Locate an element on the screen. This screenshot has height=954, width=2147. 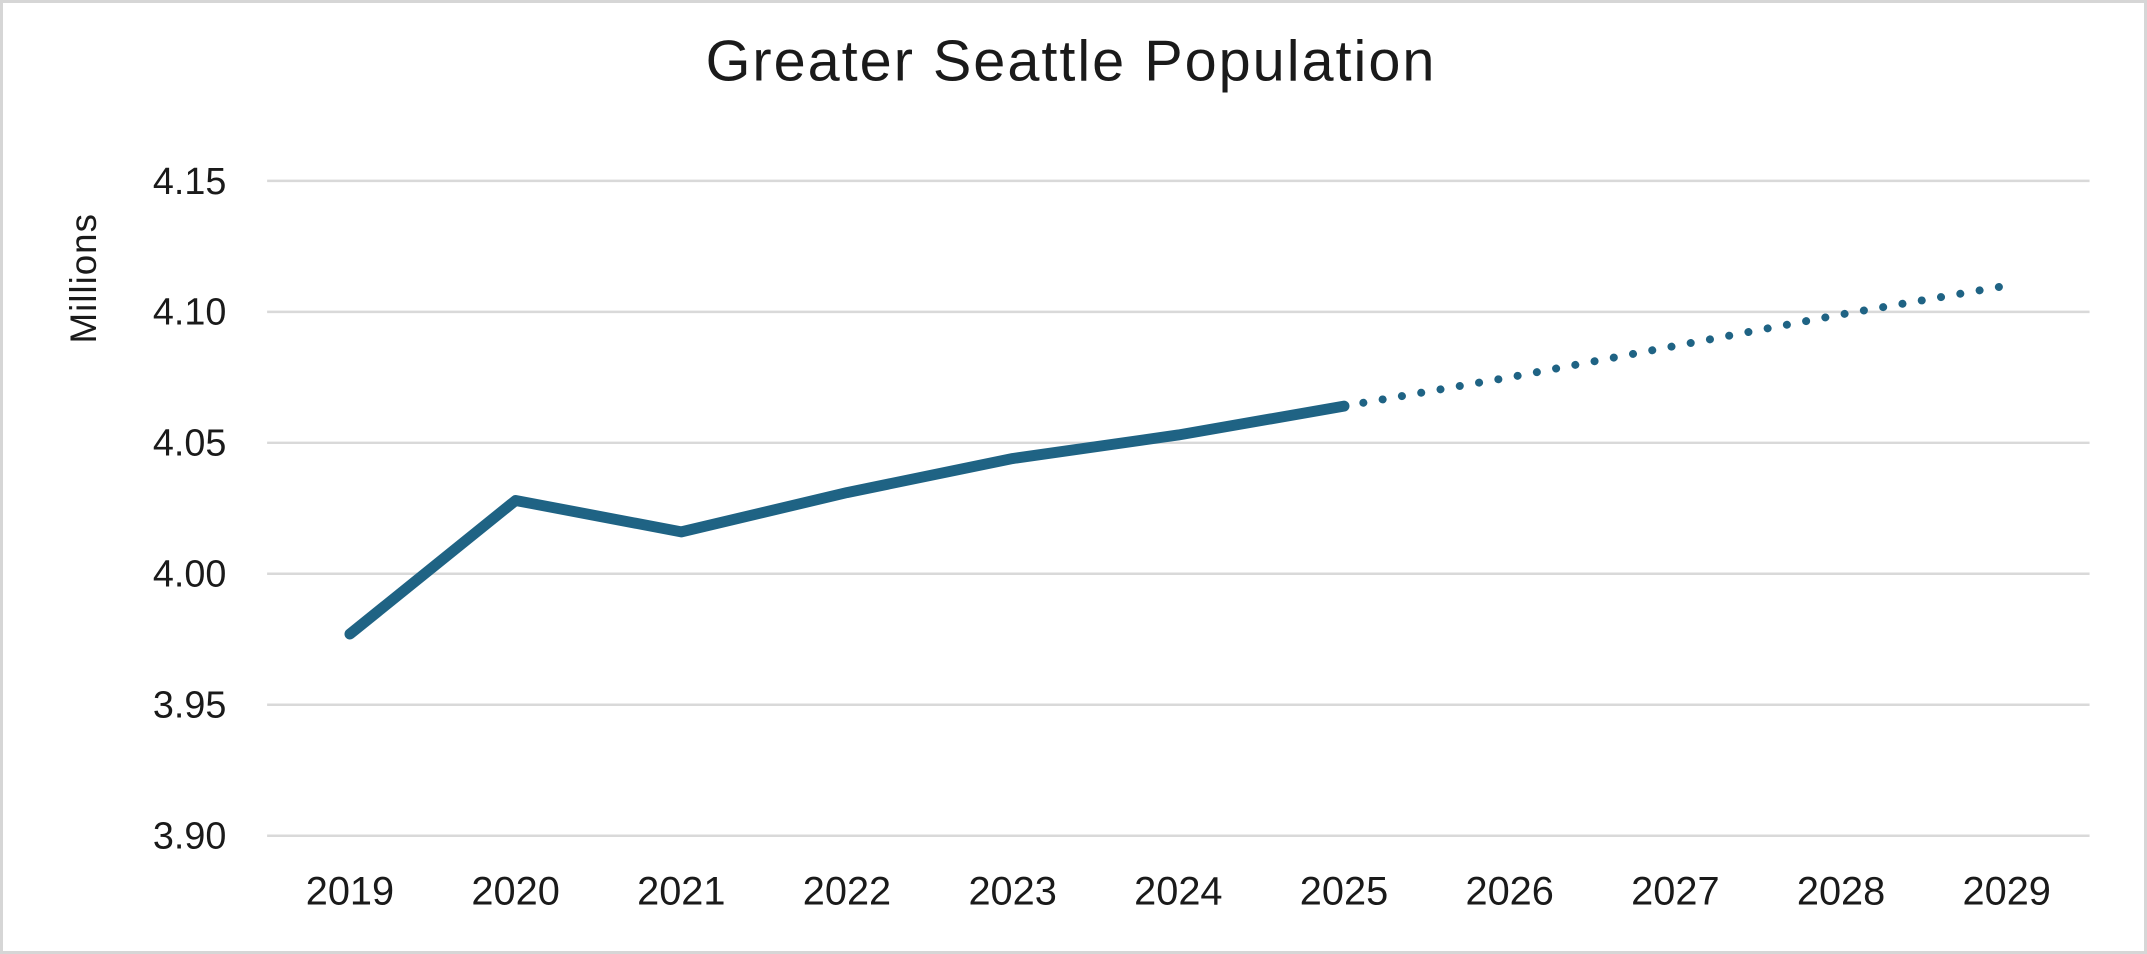
x-tick-label: 2026 is located at coordinates (1509, 891).